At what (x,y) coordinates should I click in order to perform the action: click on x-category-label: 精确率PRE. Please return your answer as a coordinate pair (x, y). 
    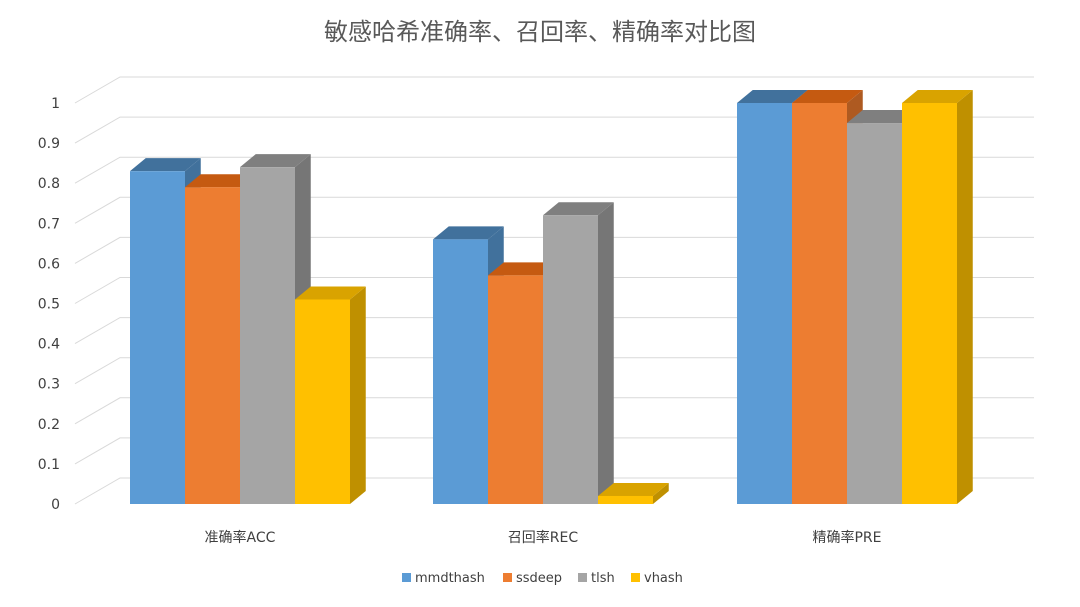
    Looking at the image, I should click on (846, 537).